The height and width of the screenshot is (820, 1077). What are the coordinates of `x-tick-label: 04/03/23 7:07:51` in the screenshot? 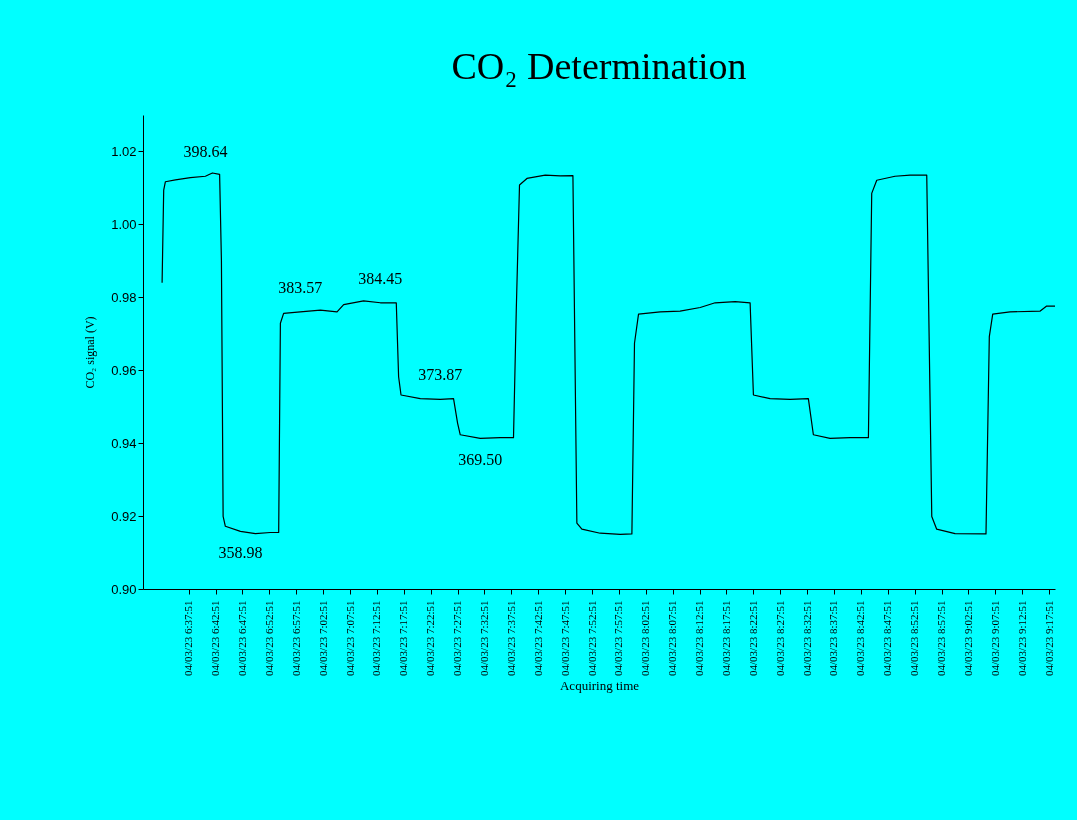 It's located at (349, 638).